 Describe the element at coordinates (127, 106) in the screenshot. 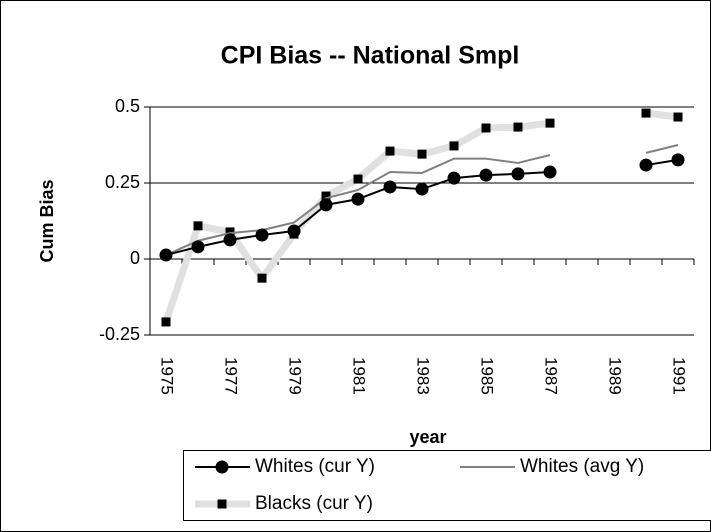

I see `y-tick-label: 0.5` at that location.